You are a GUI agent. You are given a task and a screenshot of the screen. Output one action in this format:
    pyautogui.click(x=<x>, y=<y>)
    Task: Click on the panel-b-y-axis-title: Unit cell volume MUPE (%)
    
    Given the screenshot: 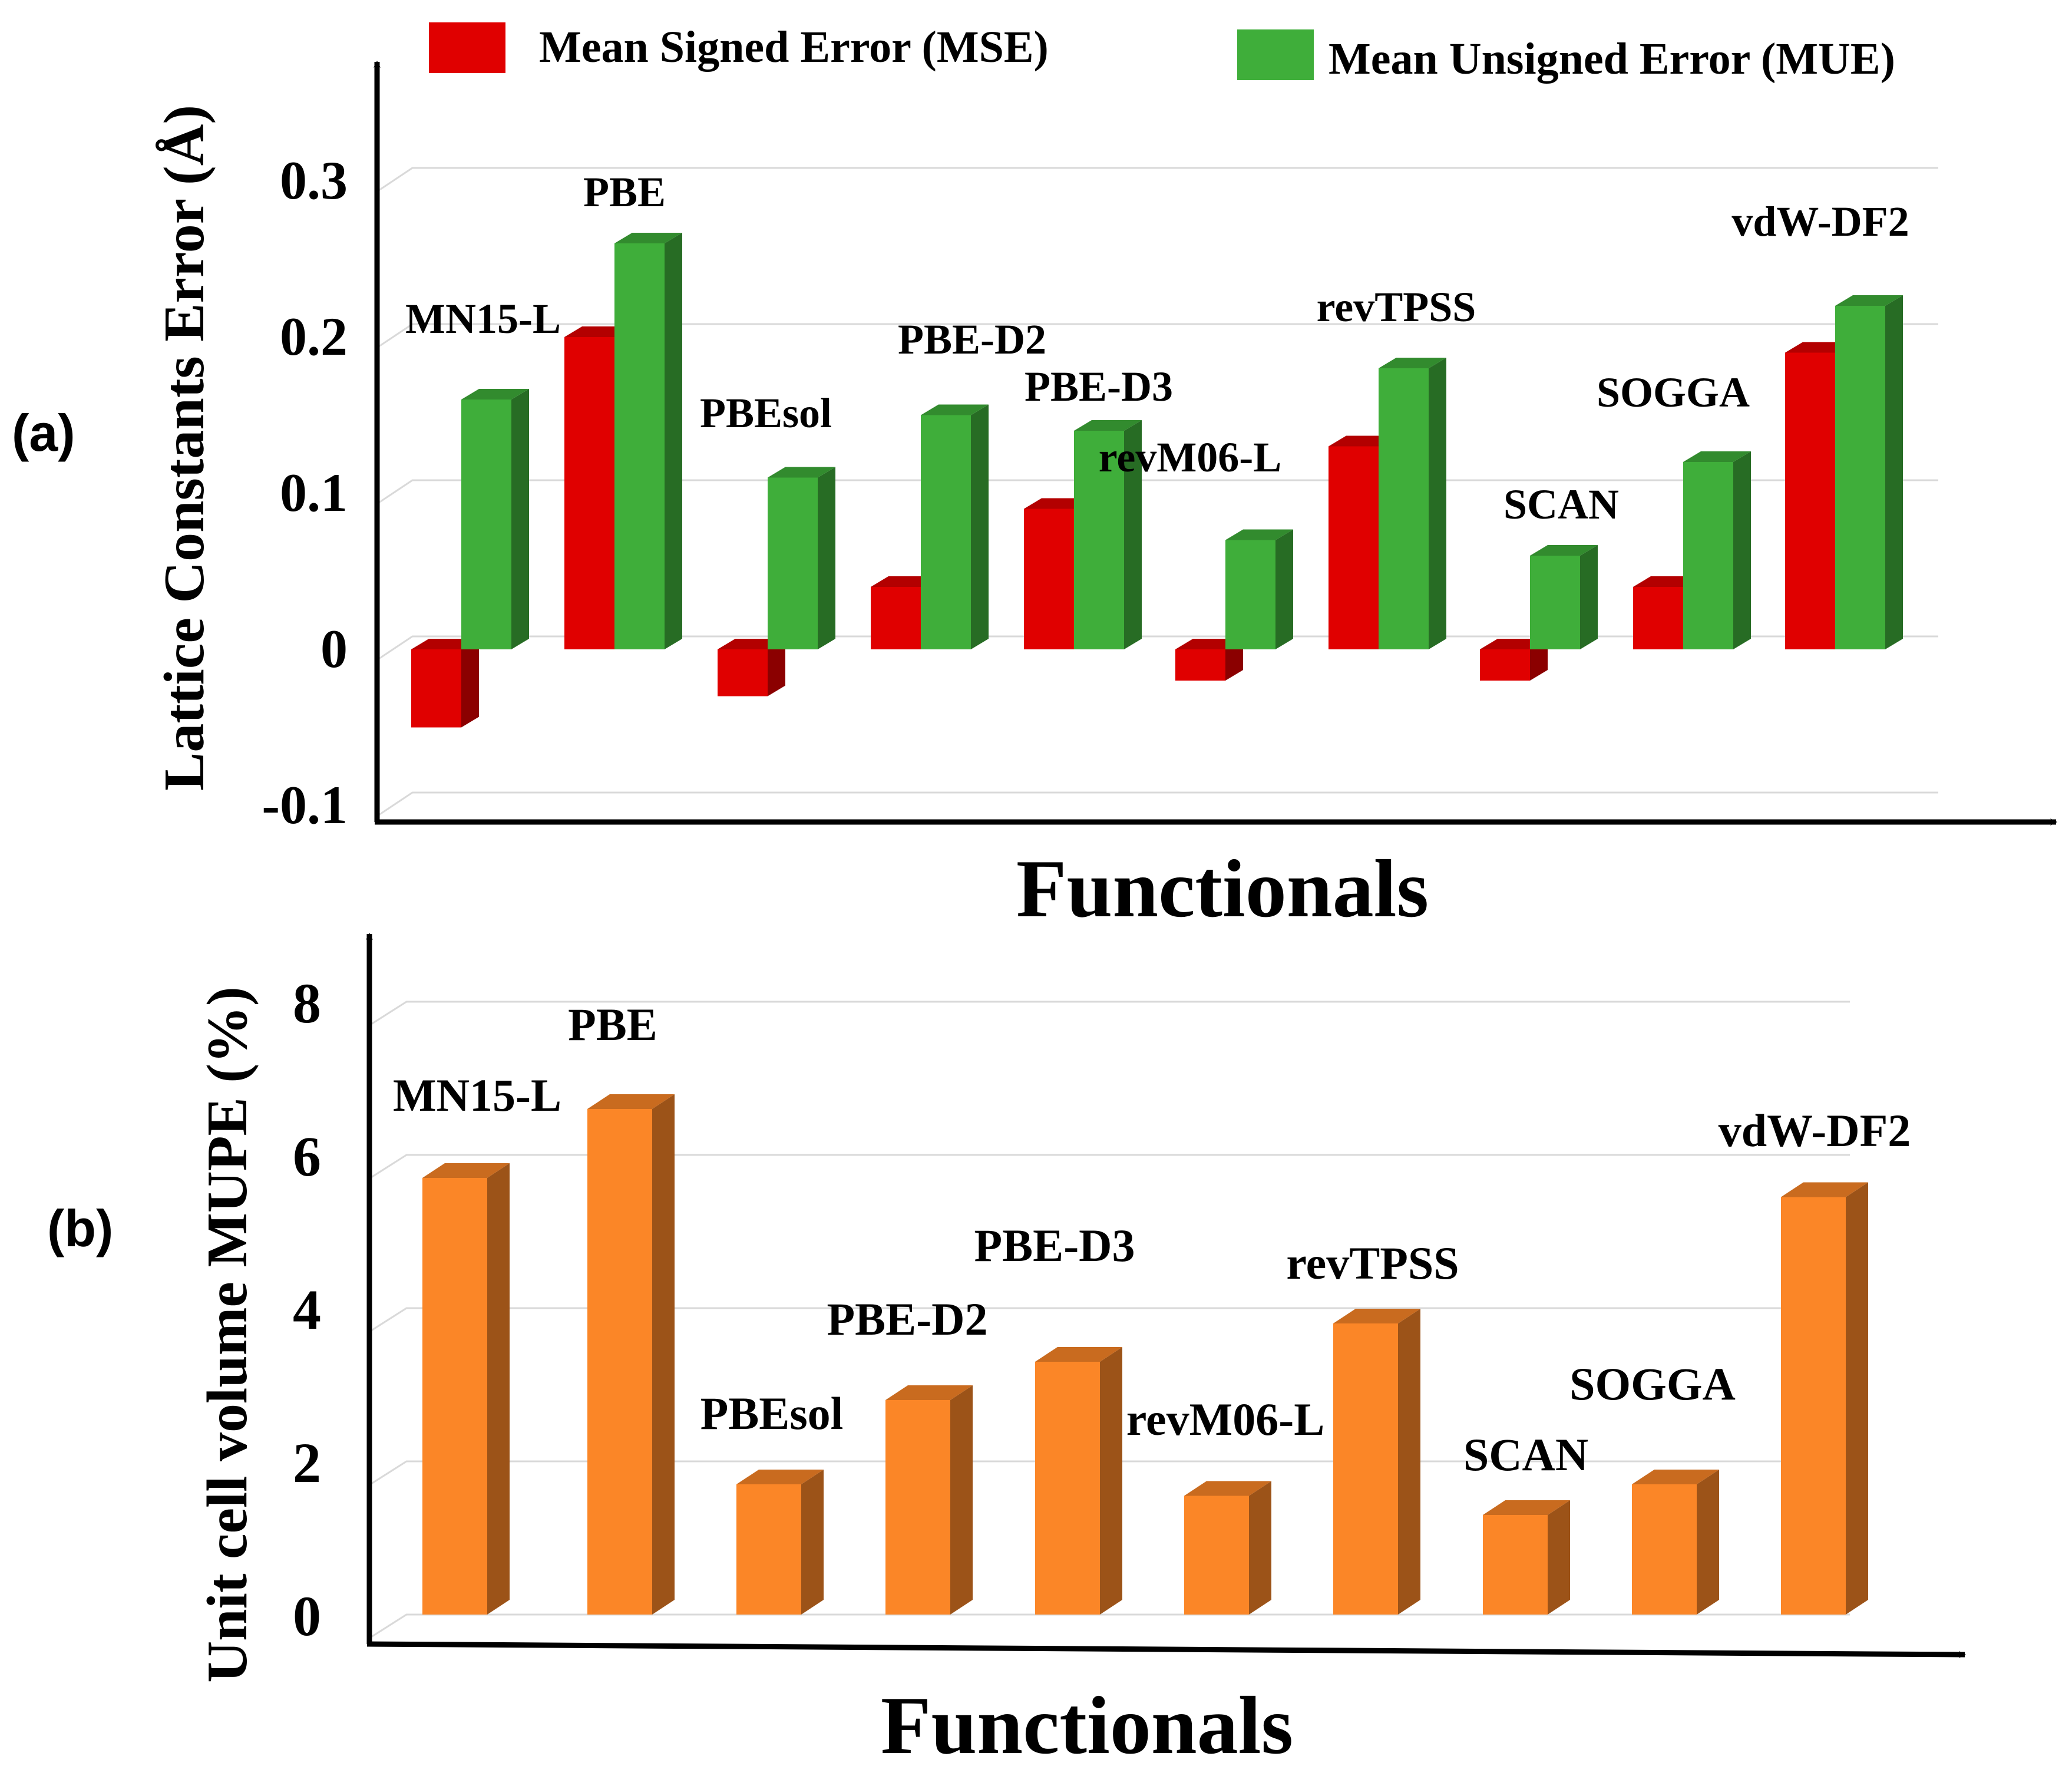 What is the action you would take?
    pyautogui.click(x=227, y=1334)
    